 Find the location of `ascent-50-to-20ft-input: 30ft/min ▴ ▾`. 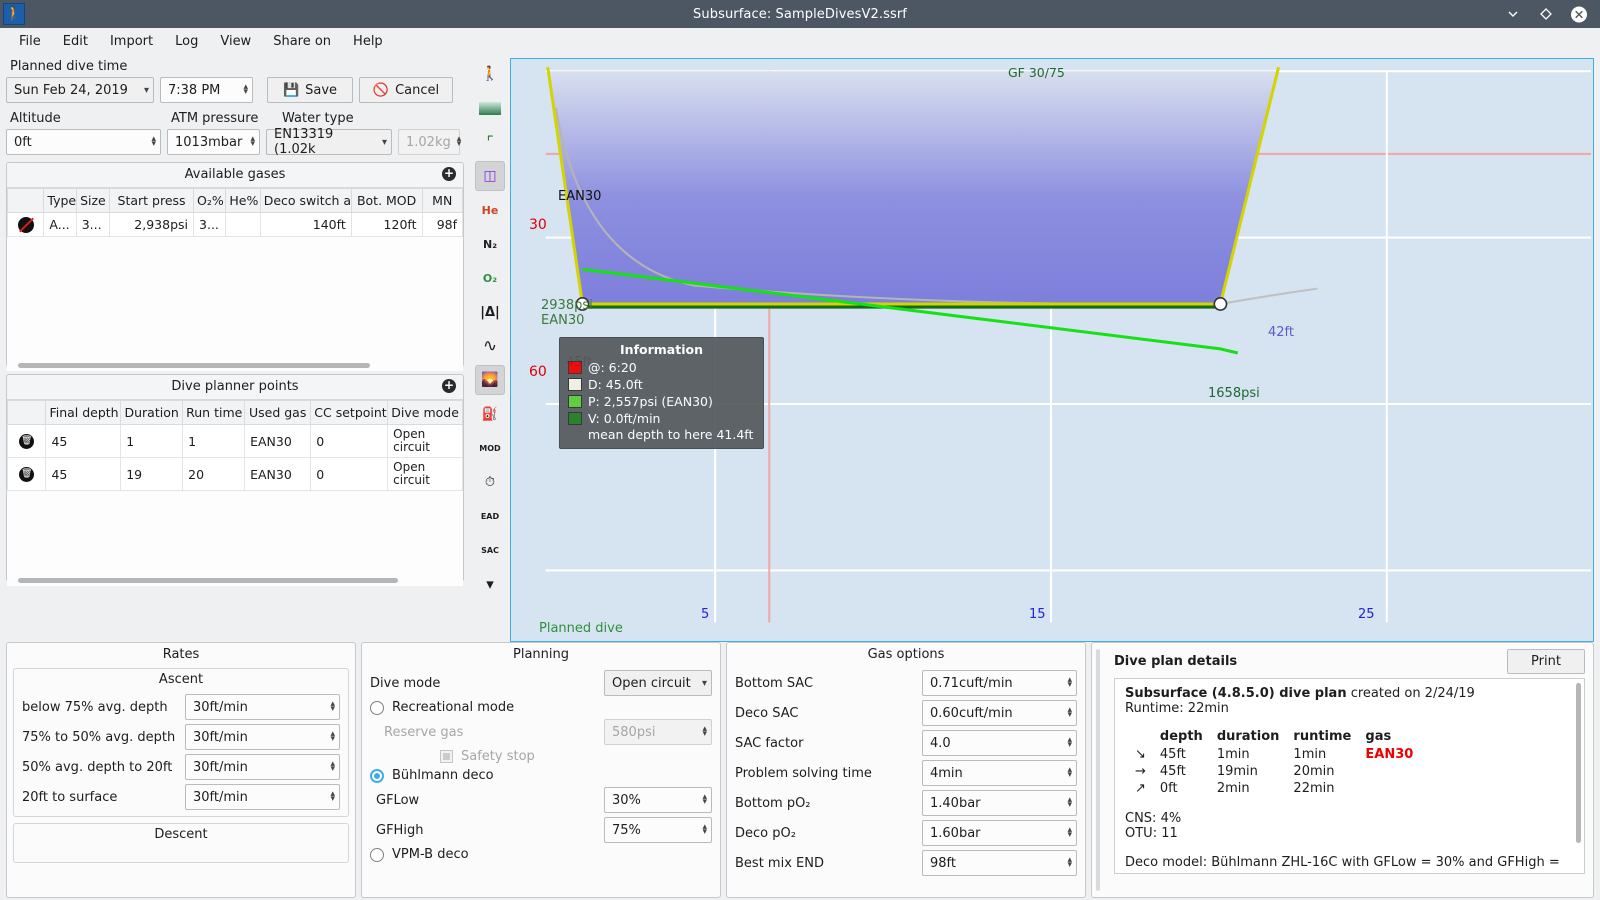

ascent-50-to-20ft-input: 30ft/min ▴ ▾ is located at coordinates (262, 767).